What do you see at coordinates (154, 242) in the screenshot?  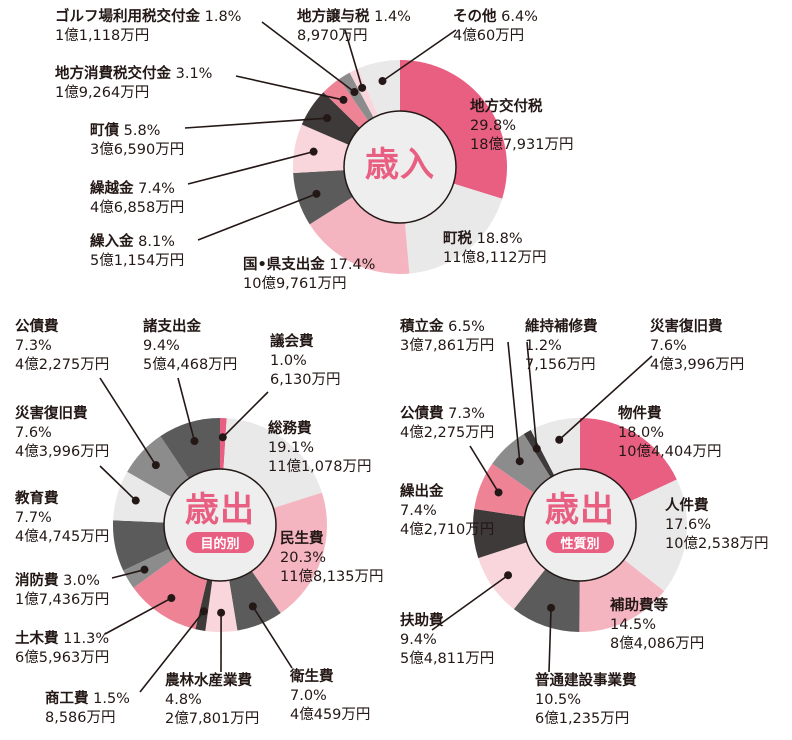 I see `slice-percent: 8.1%` at bounding box center [154, 242].